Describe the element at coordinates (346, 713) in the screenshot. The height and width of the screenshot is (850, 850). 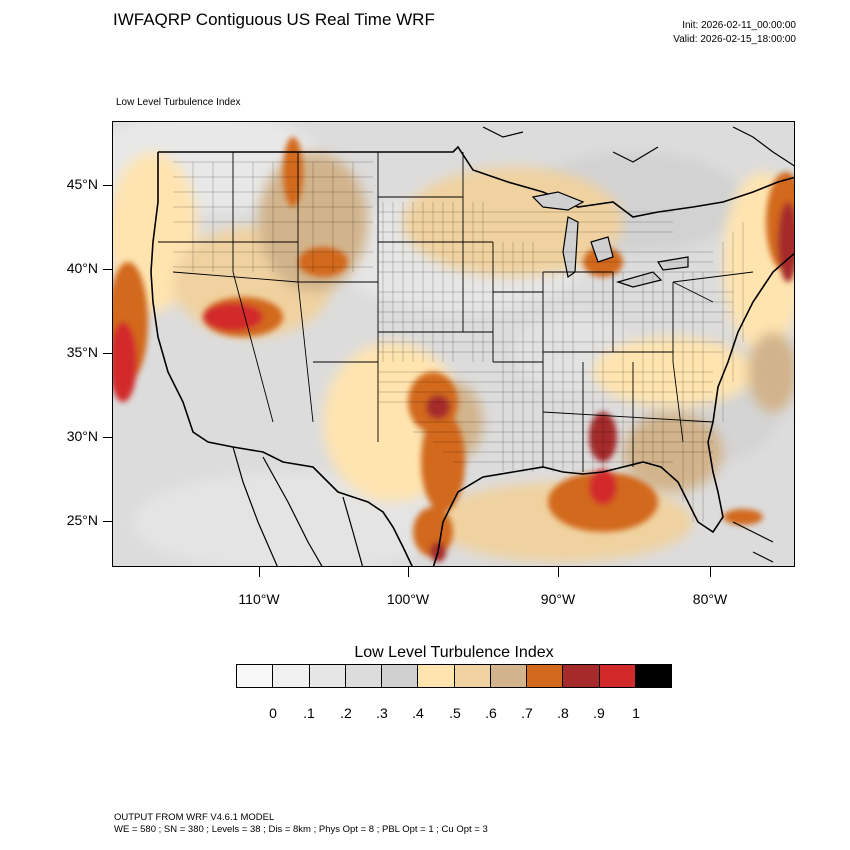
I see `colorbar-label: .2` at that location.